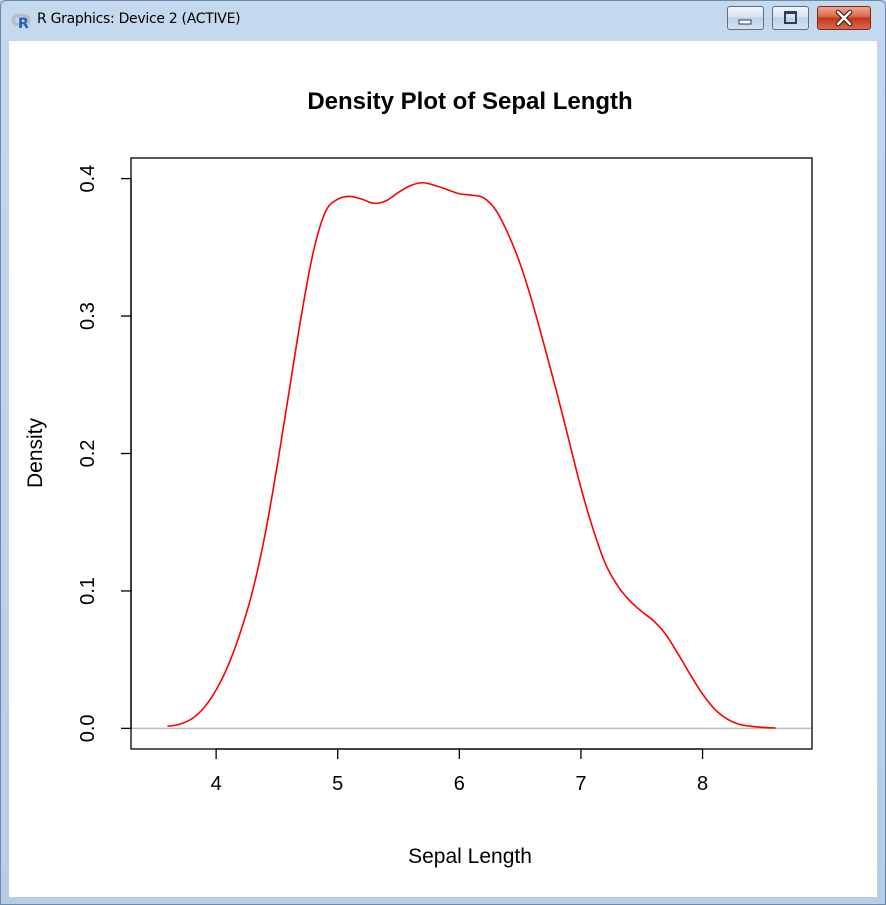  What do you see at coordinates (745, 22) in the screenshot?
I see `minimize-icon` at bounding box center [745, 22].